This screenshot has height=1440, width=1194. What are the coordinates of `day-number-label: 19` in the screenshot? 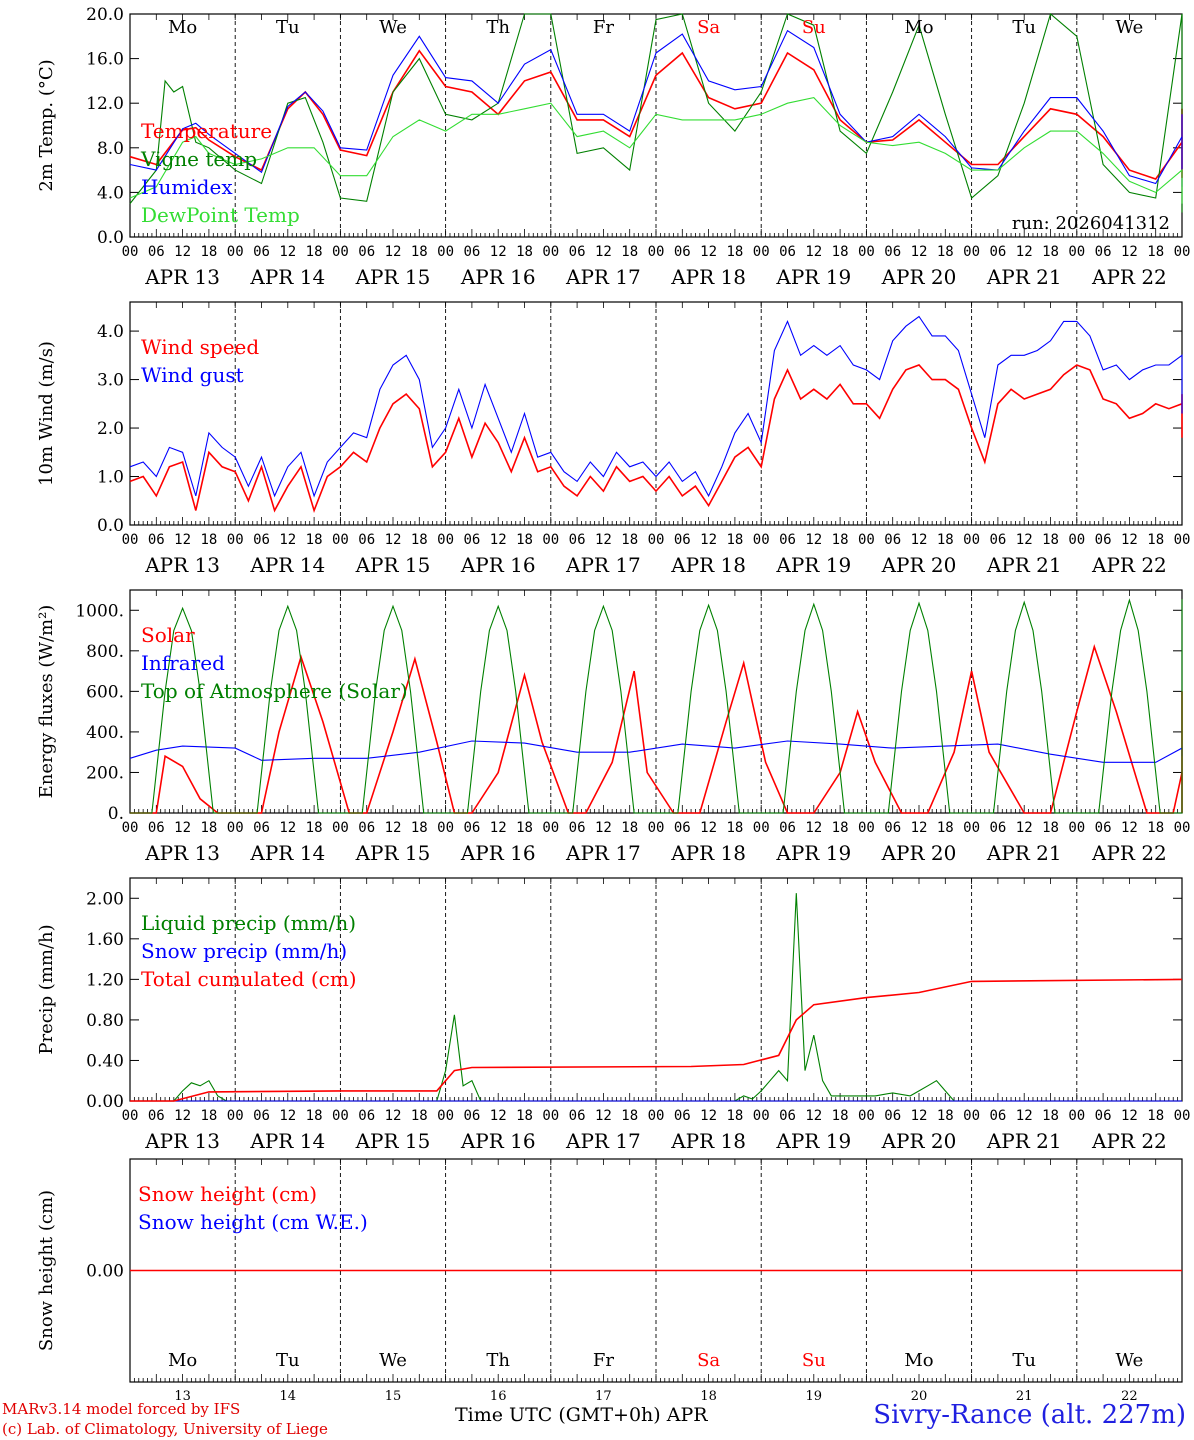 It's located at (814, 1396).